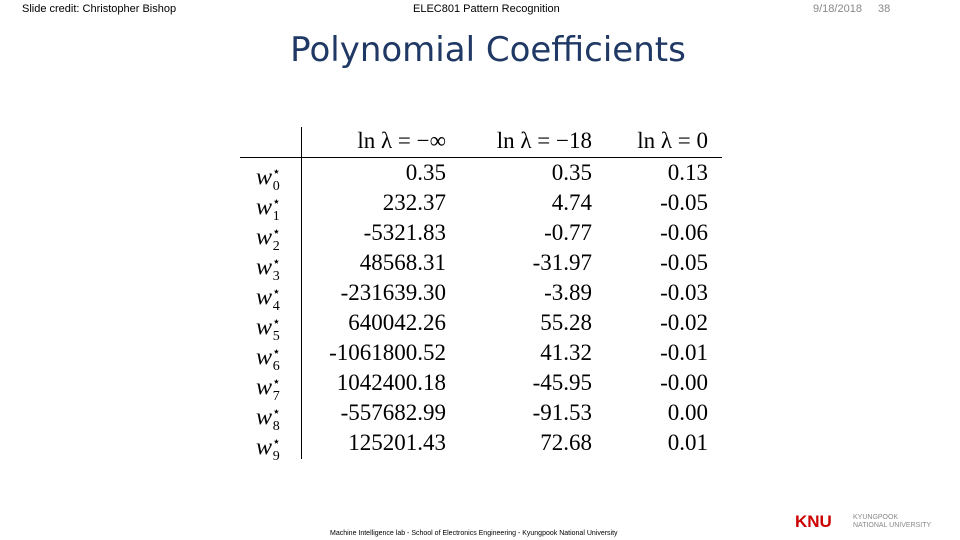 This screenshot has width=960, height=540. What do you see at coordinates (276, 337) in the screenshot?
I see `subscript: 5` at bounding box center [276, 337].